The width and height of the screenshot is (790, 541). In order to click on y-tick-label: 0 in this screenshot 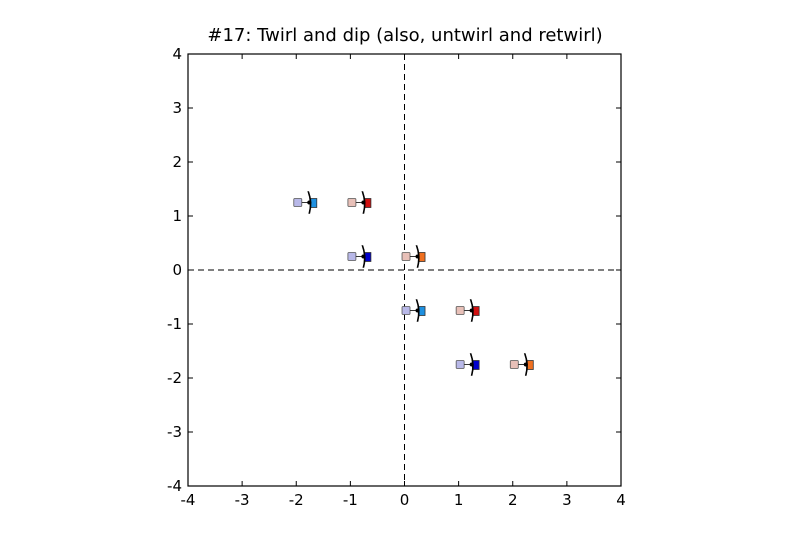, I will do `click(177, 270)`.